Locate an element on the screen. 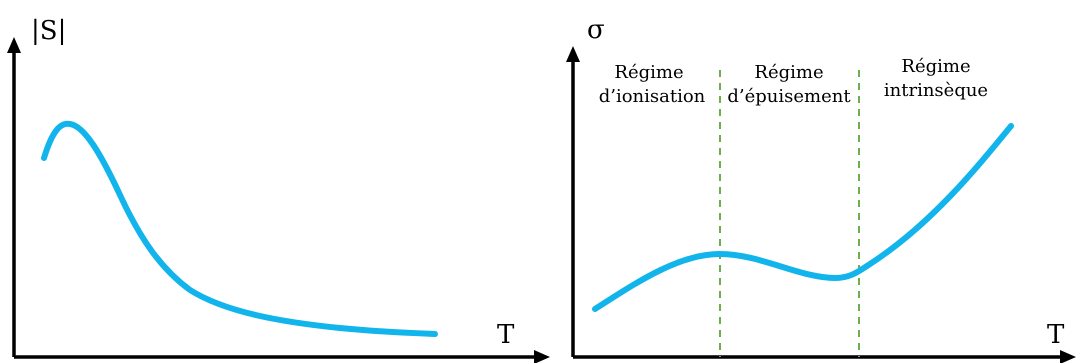 Image resolution: width=1078 pixels, height=363 pixels. region-label-ionisation-line1: Régime is located at coordinates (648, 72).